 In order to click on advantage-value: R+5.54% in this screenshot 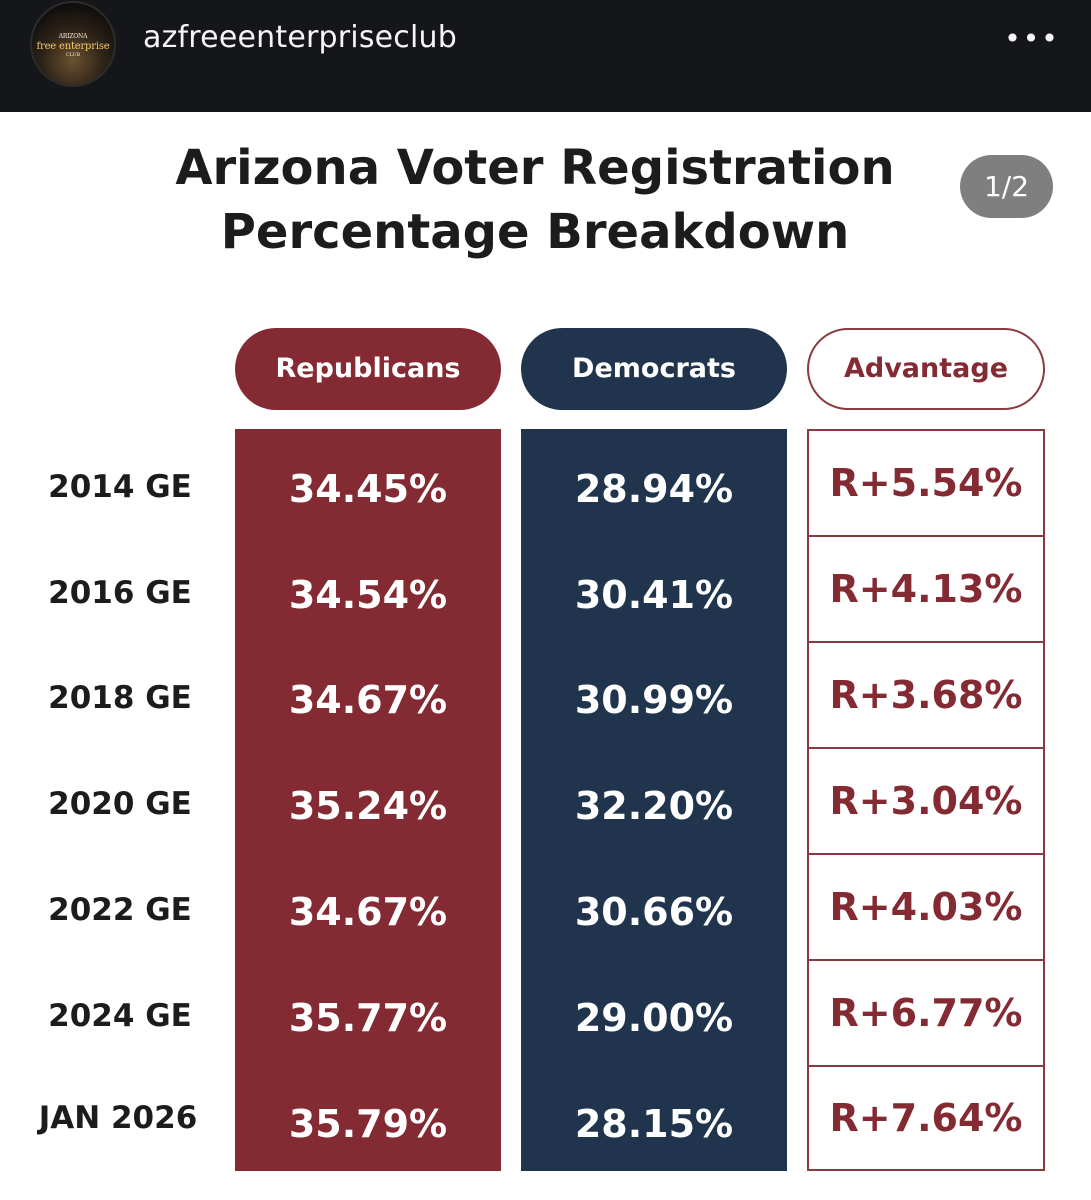, I will do `click(926, 483)`.